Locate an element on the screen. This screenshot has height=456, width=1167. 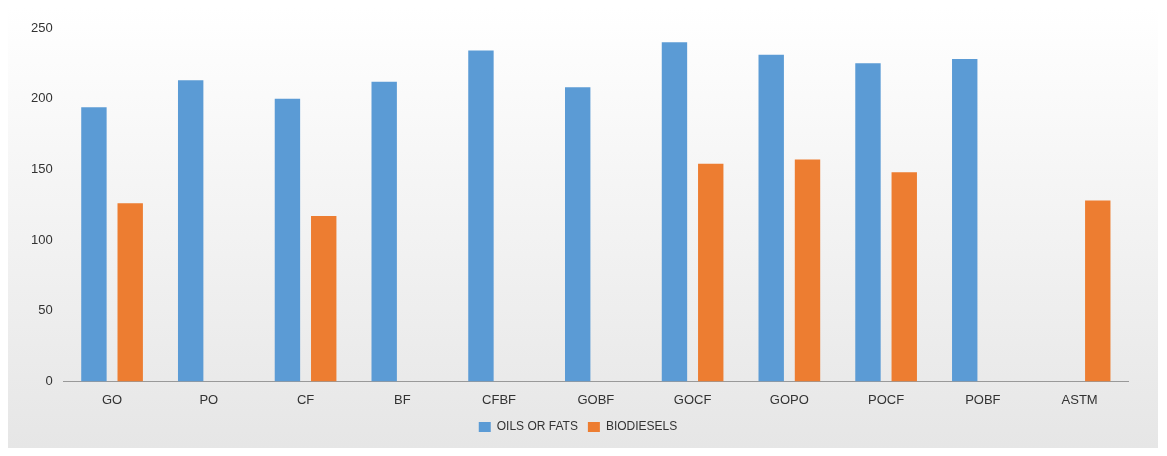
x-tick-label: CF is located at coordinates (305, 399).